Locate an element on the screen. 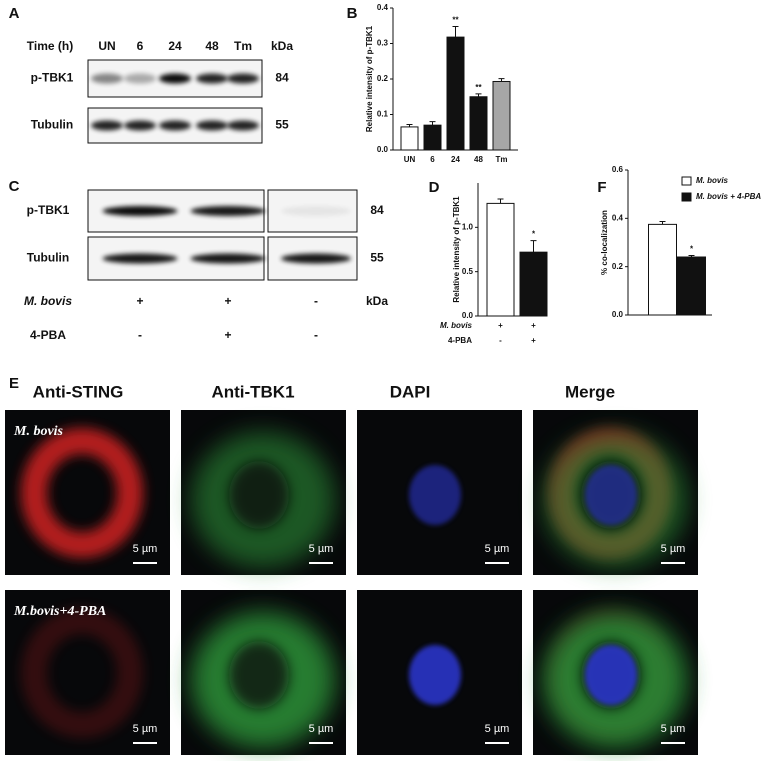 The image size is (767, 761). lane-label: Tm is located at coordinates (243, 46).